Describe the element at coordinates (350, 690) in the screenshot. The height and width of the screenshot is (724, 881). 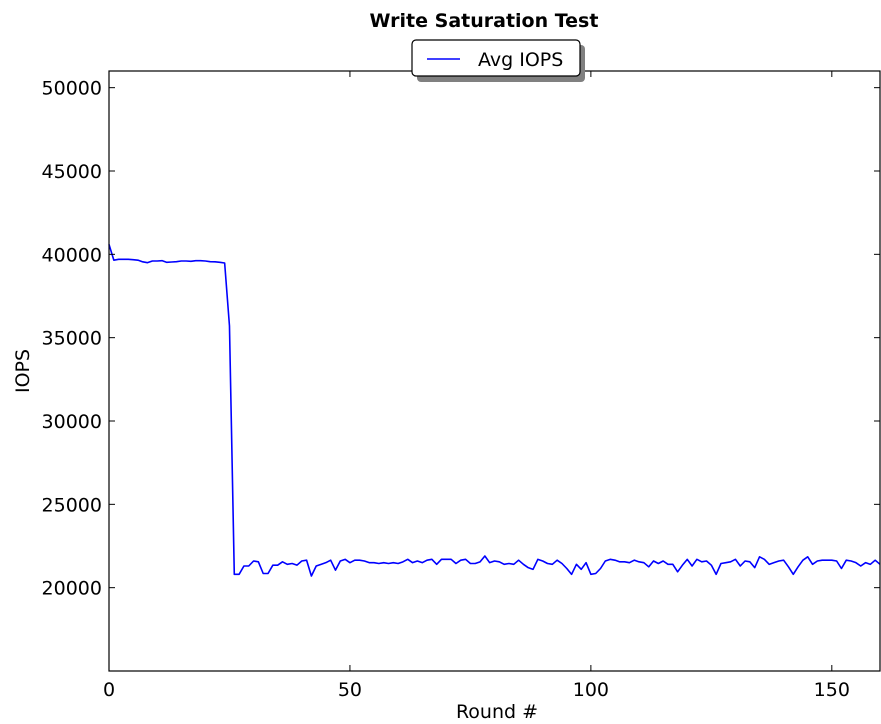
I see `x-tick-label: 50` at that location.